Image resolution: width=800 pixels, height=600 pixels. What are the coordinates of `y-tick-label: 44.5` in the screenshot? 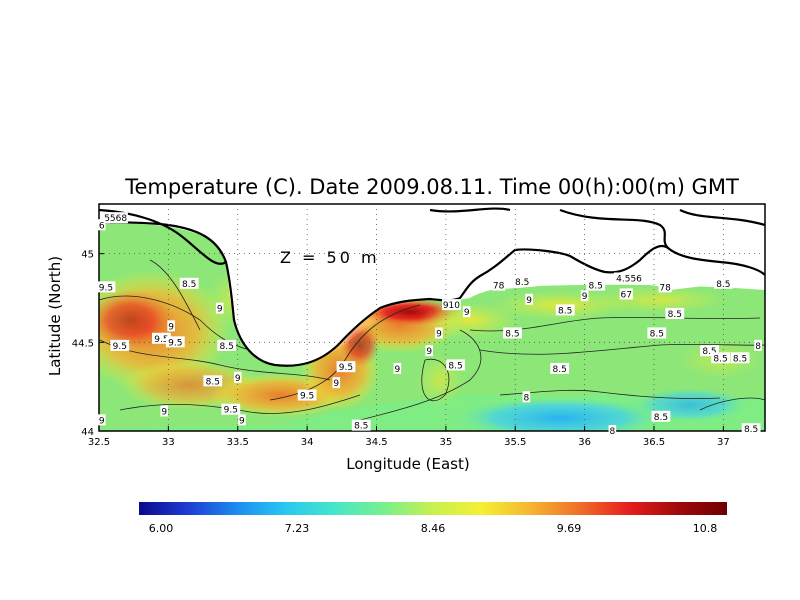 It's located at (83, 343).